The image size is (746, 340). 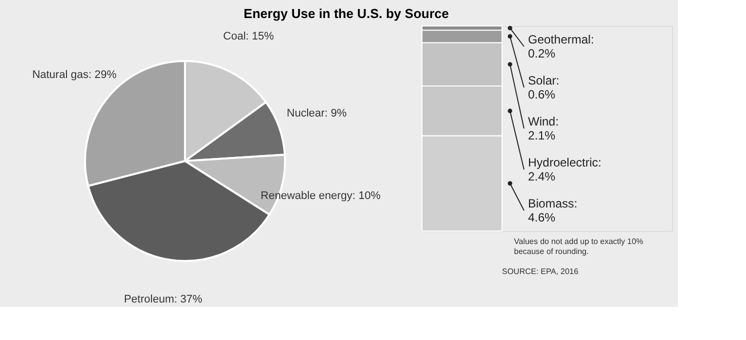 What do you see at coordinates (542, 217) in the screenshot?
I see `data-label: 4.6%` at bounding box center [542, 217].